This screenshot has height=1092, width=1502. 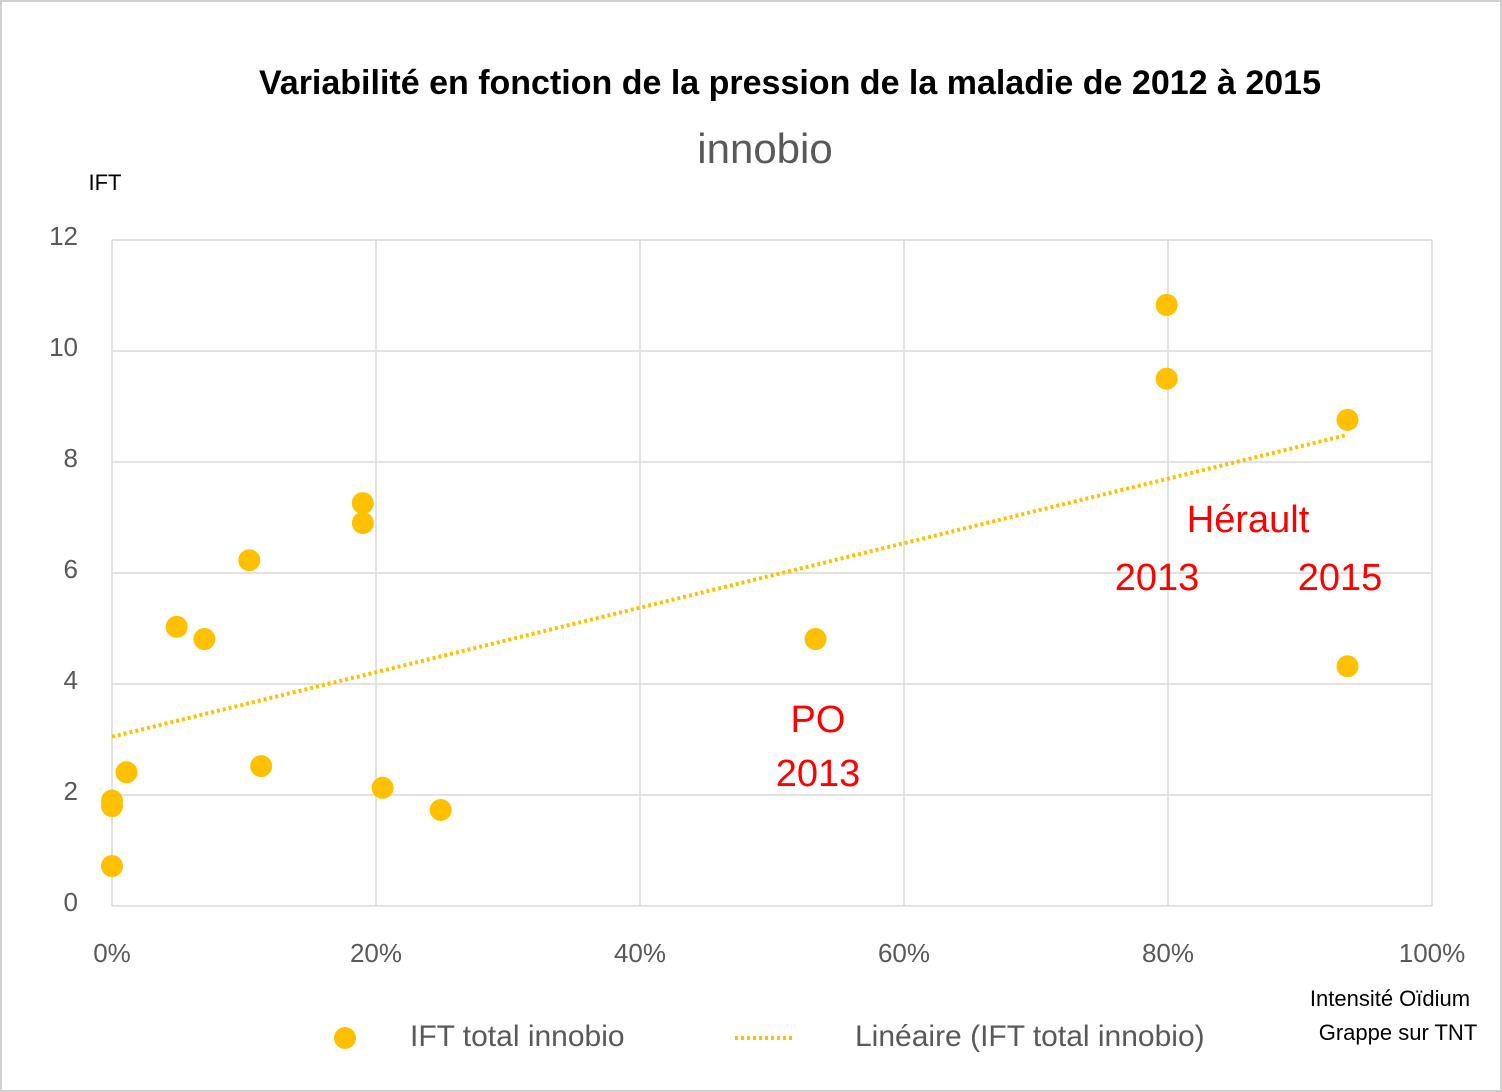 I want to click on y-tick-label: 0, so click(x=71, y=902).